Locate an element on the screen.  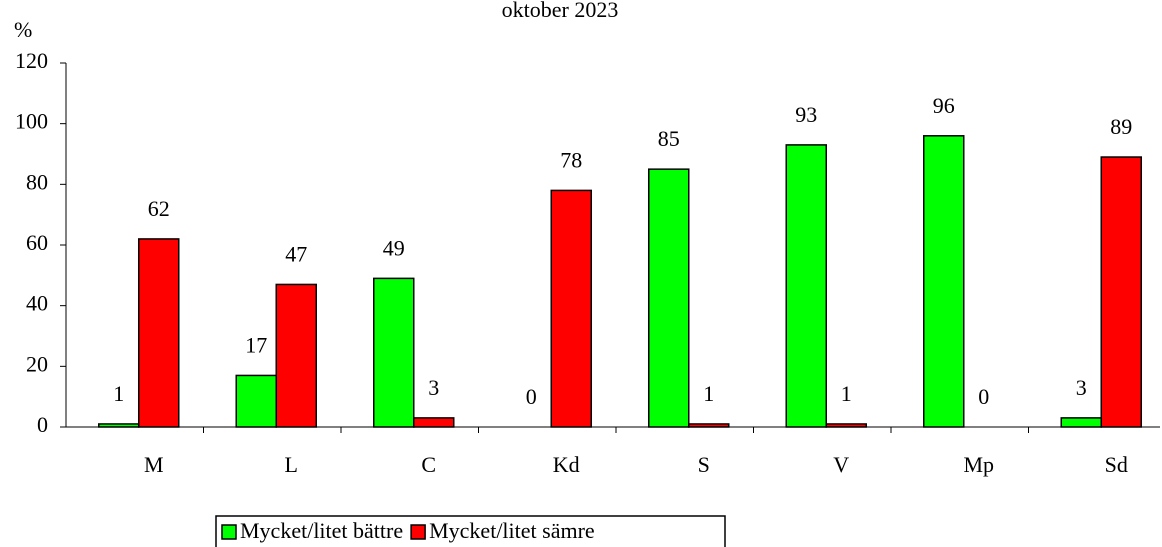
x-tick-label: V is located at coordinates (841, 464).